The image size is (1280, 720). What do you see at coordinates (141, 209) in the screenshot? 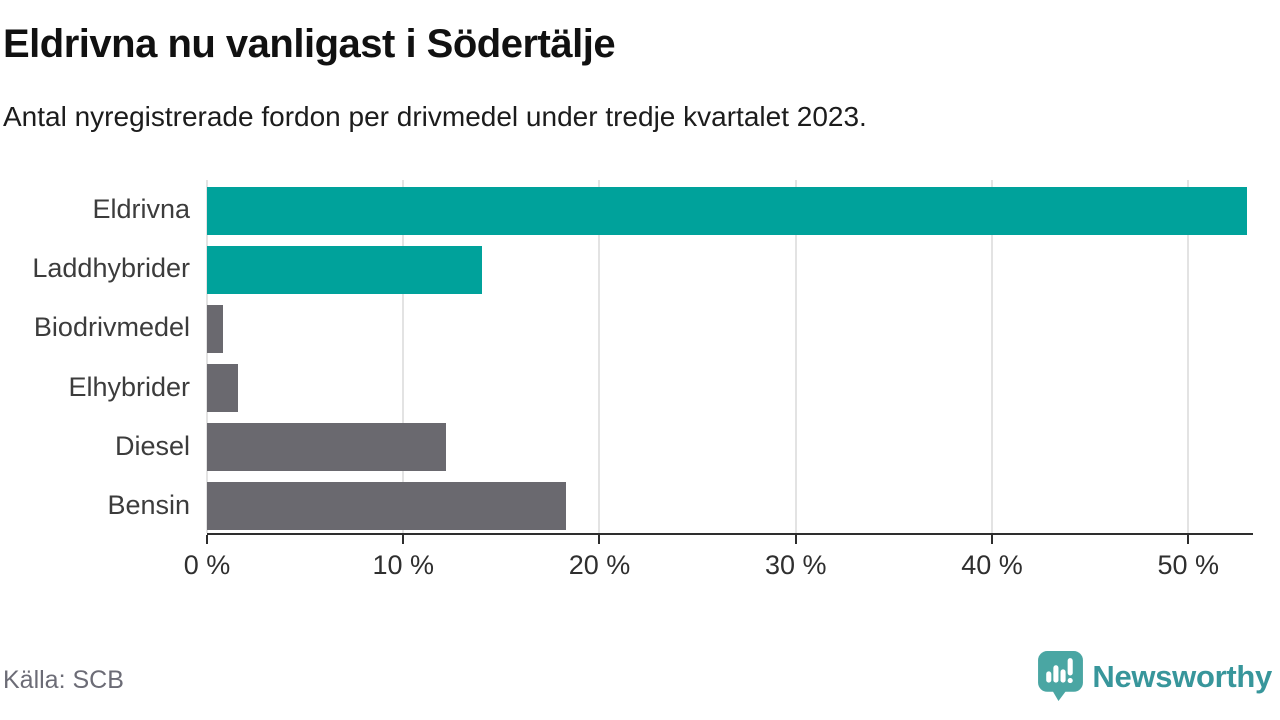
I see `category-label-eldrivna: Eldrivna` at bounding box center [141, 209].